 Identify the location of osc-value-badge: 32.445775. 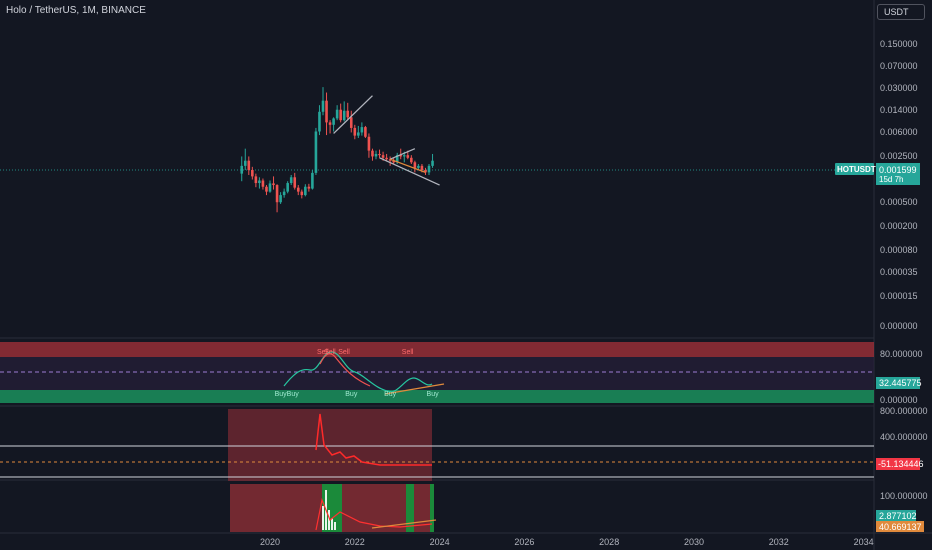
(900, 383).